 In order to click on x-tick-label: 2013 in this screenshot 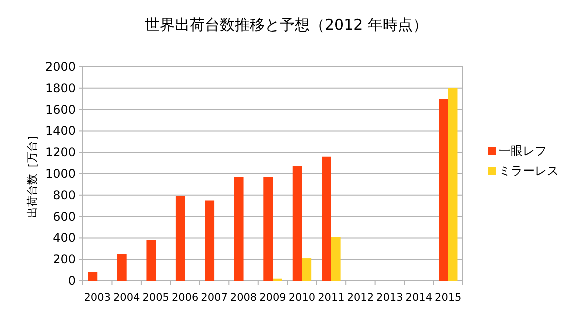, I will do `click(390, 298)`.